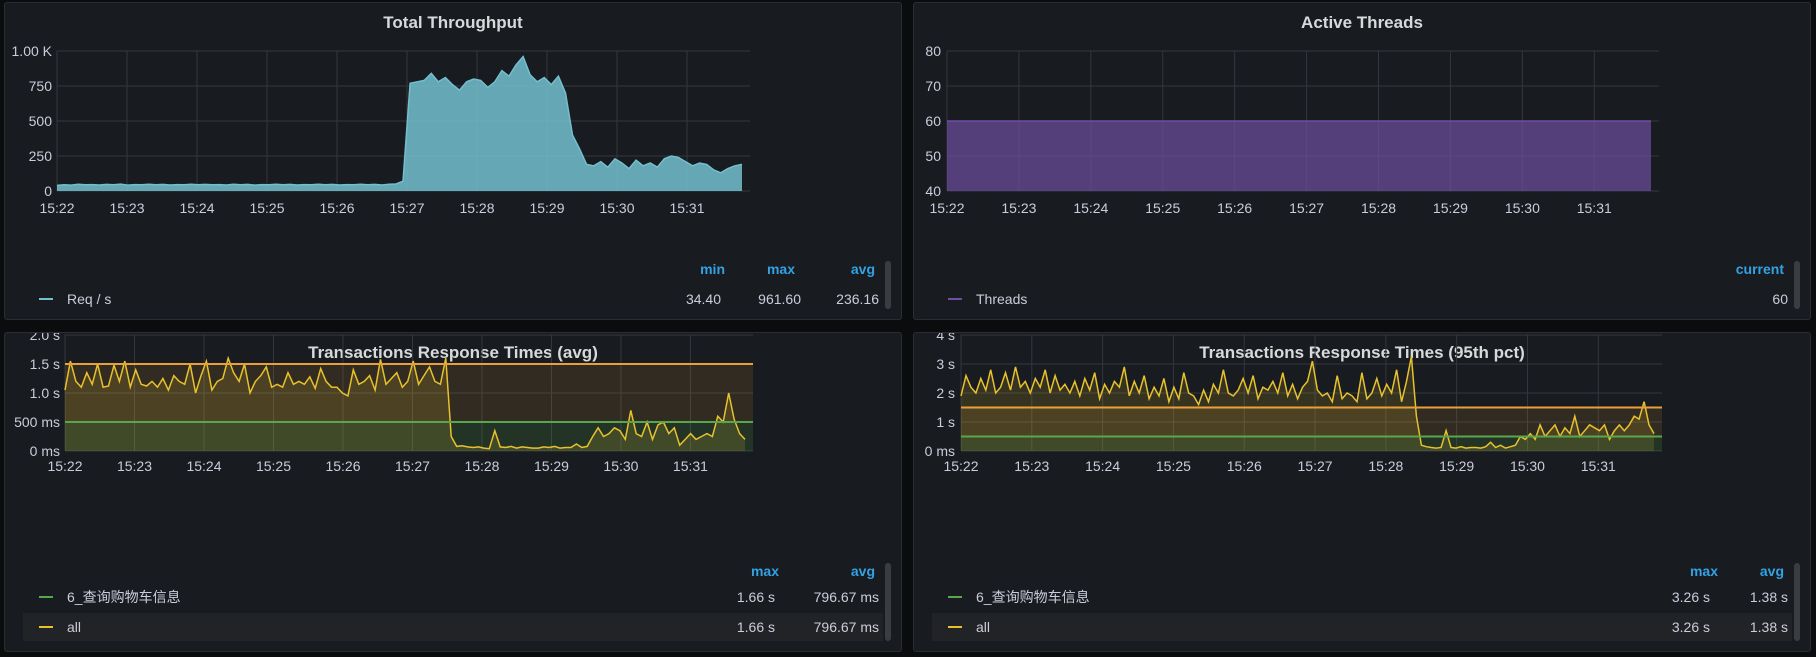  Describe the element at coordinates (41, 121) in the screenshot. I see `y-tick-label: 500` at that location.